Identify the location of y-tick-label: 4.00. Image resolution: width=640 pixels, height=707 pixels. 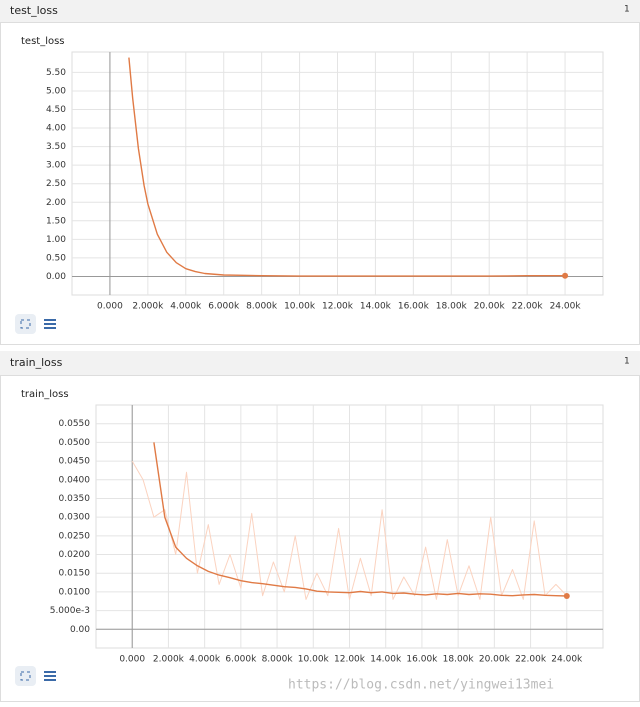
(56, 129).